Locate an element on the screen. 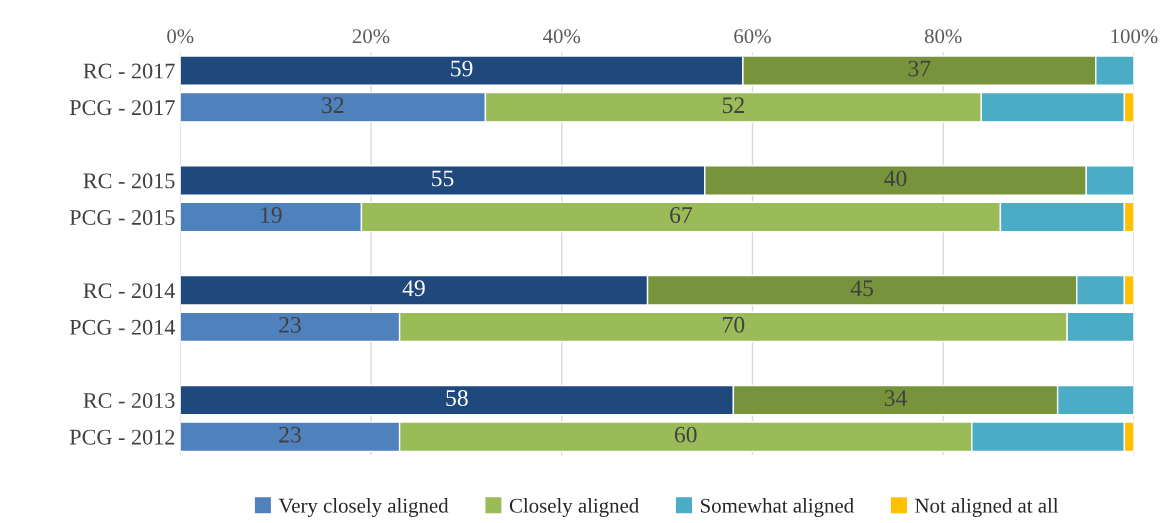 The width and height of the screenshot is (1163, 523). x-tick-label: 80% is located at coordinates (943, 36).